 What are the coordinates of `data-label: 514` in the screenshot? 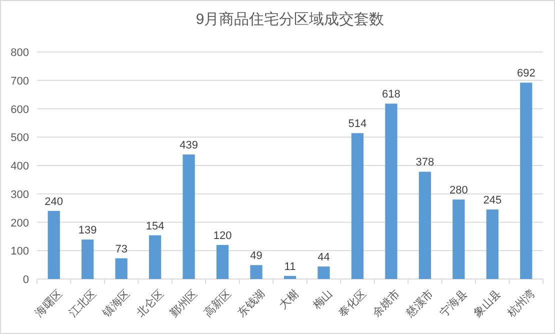 It's located at (357, 124).